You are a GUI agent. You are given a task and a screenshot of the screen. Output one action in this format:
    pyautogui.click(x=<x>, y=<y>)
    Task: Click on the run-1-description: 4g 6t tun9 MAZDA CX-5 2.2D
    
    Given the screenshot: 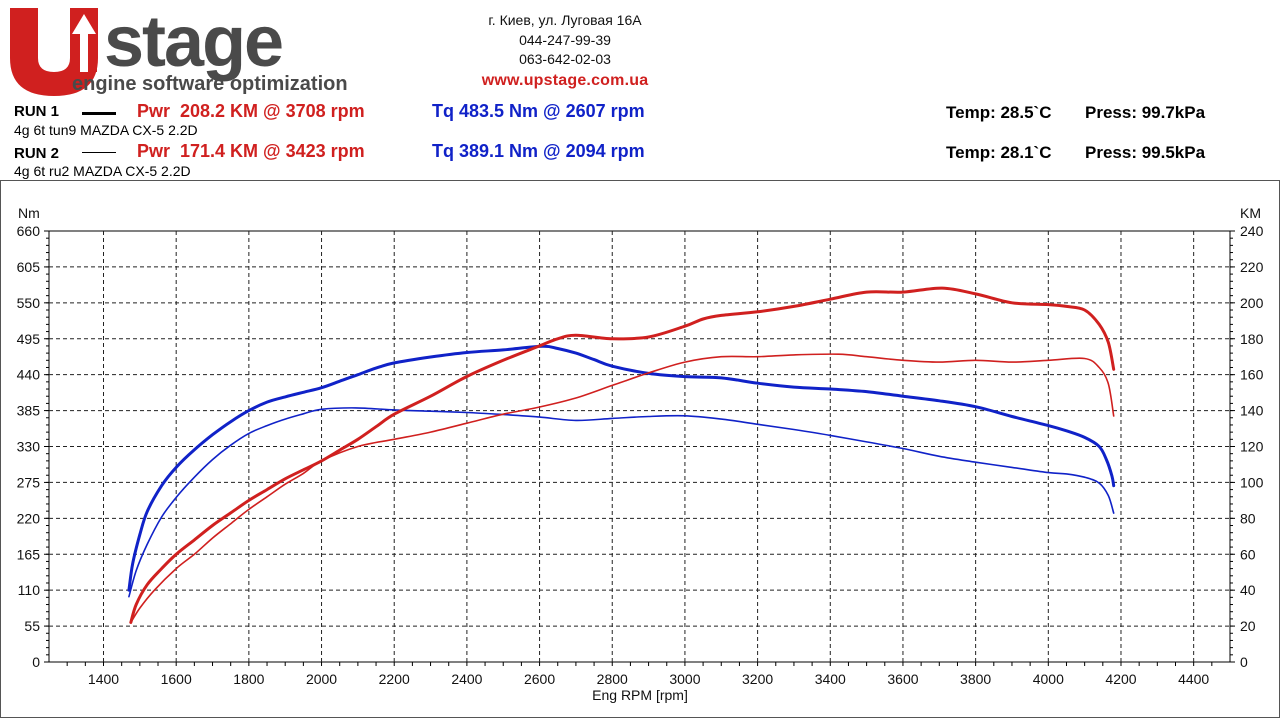 What is the action you would take?
    pyautogui.click(x=106, y=130)
    